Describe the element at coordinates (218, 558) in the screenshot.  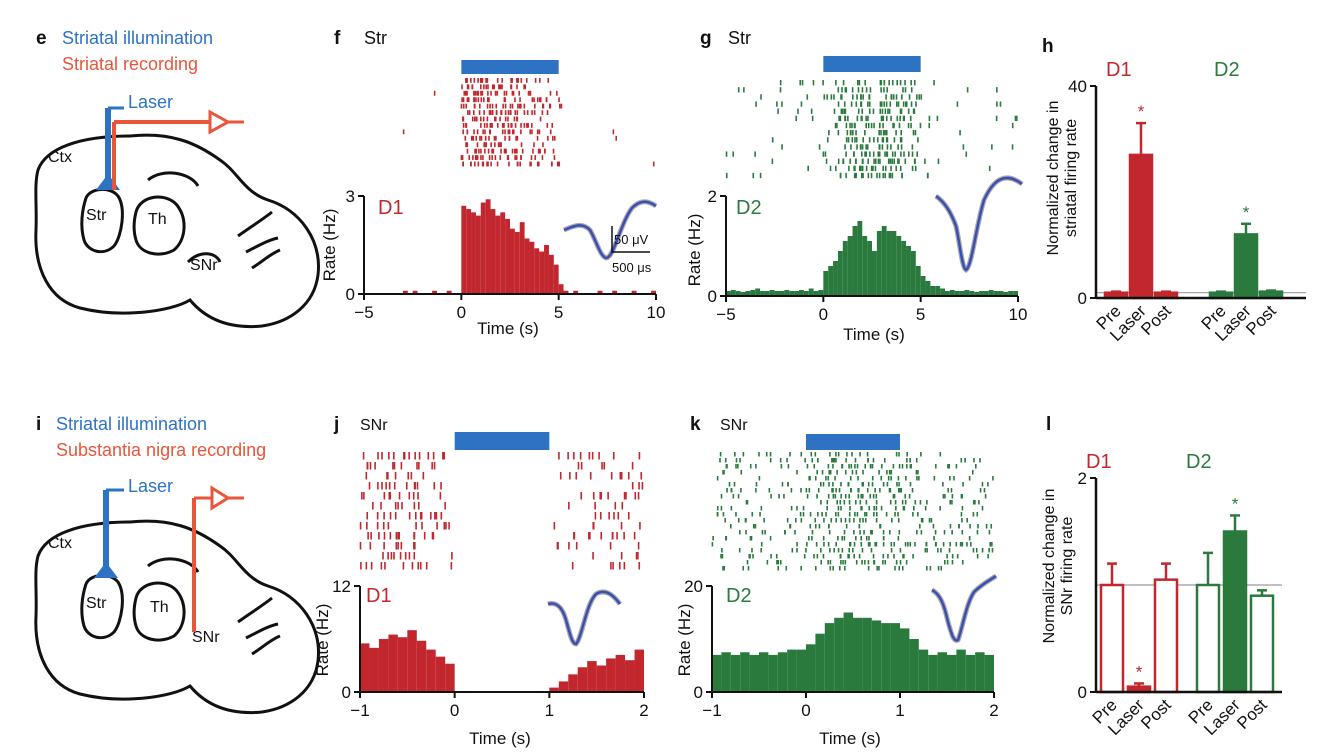
I see `recording-electrode-i` at that location.